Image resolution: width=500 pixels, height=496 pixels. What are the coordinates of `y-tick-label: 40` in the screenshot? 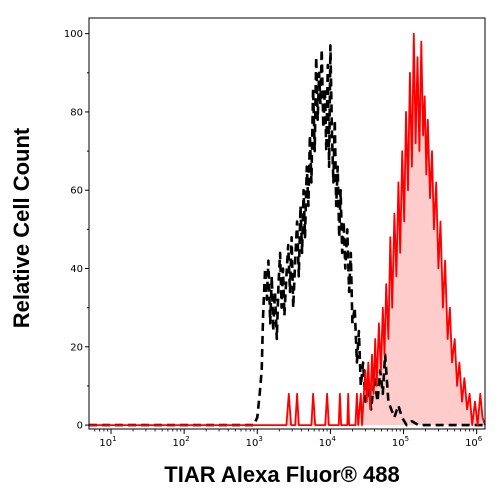 It's located at (76, 269).